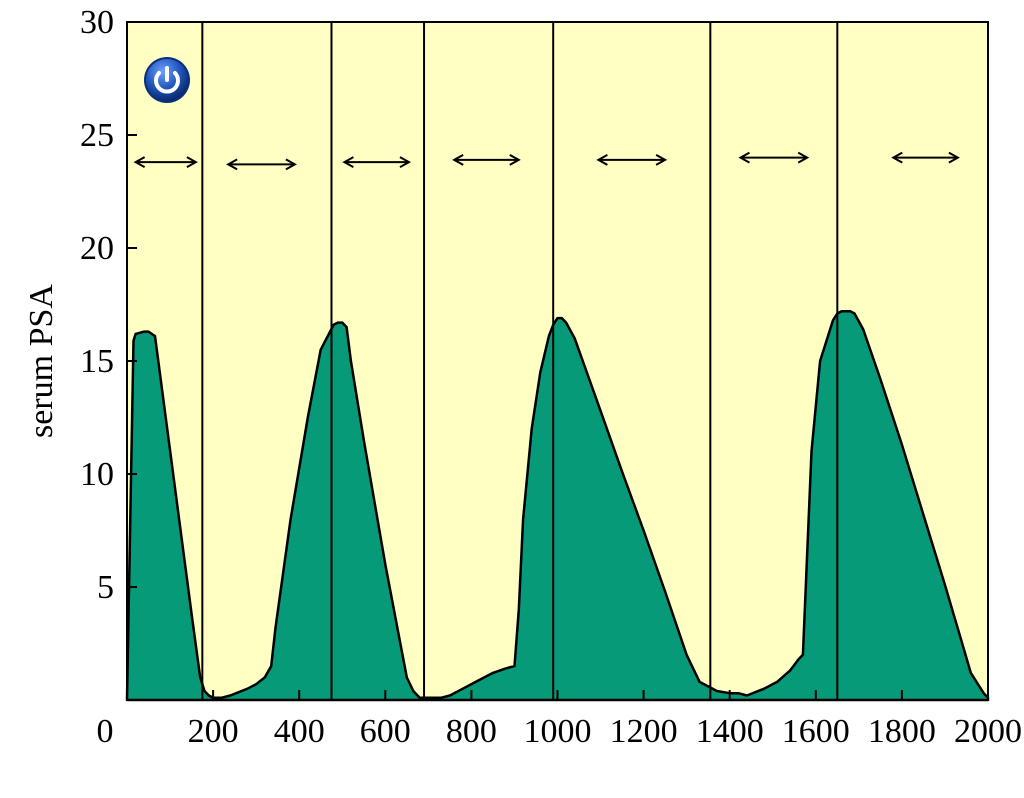 The height and width of the screenshot is (798, 1024). What do you see at coordinates (546, 161) in the screenshot?
I see `arrows-layer` at bounding box center [546, 161].